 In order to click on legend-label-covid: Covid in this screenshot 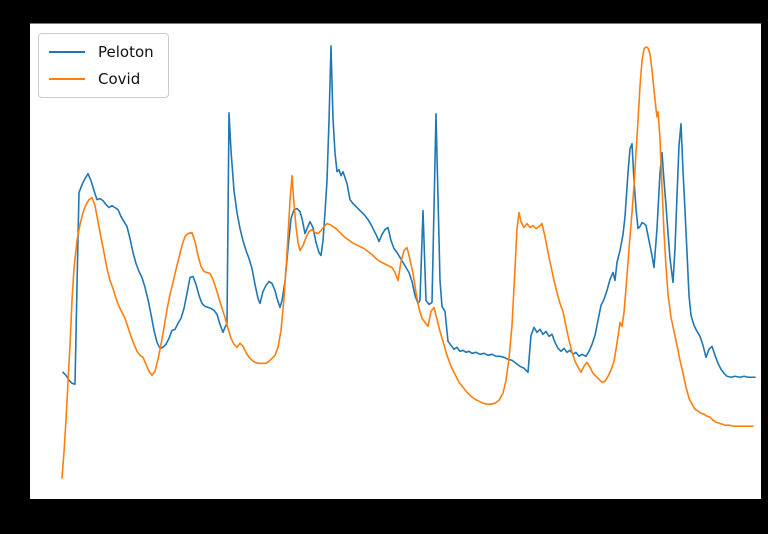, I will do `click(119, 79)`.